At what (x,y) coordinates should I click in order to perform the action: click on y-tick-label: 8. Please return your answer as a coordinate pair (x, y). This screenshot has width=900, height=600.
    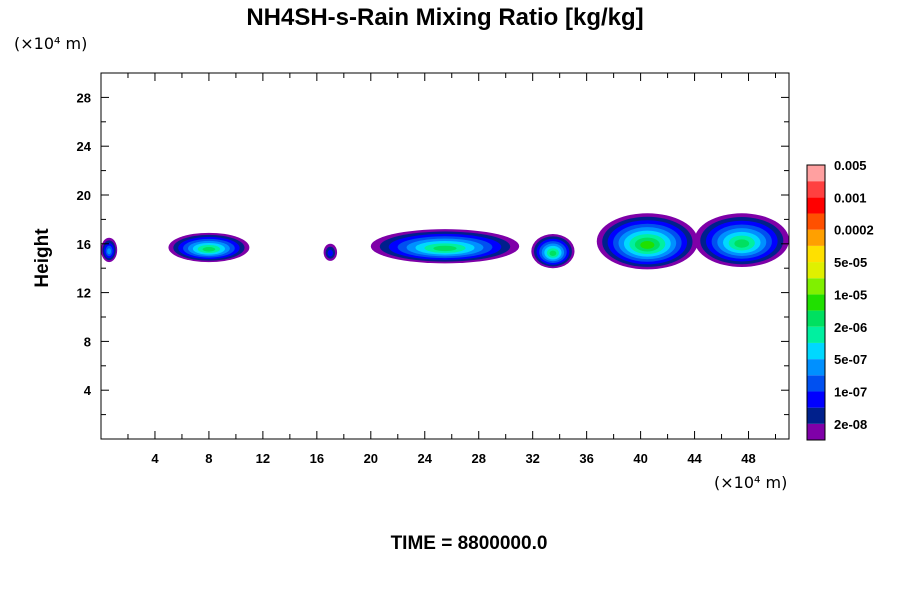
    Looking at the image, I should click on (87, 341).